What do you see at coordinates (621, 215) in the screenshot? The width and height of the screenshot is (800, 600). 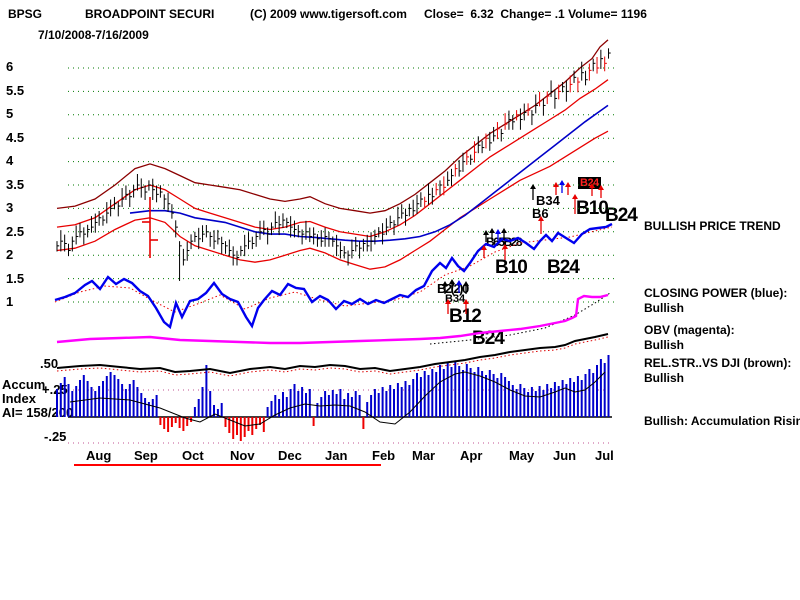 I see `signal-b24-top: B24` at bounding box center [621, 215].